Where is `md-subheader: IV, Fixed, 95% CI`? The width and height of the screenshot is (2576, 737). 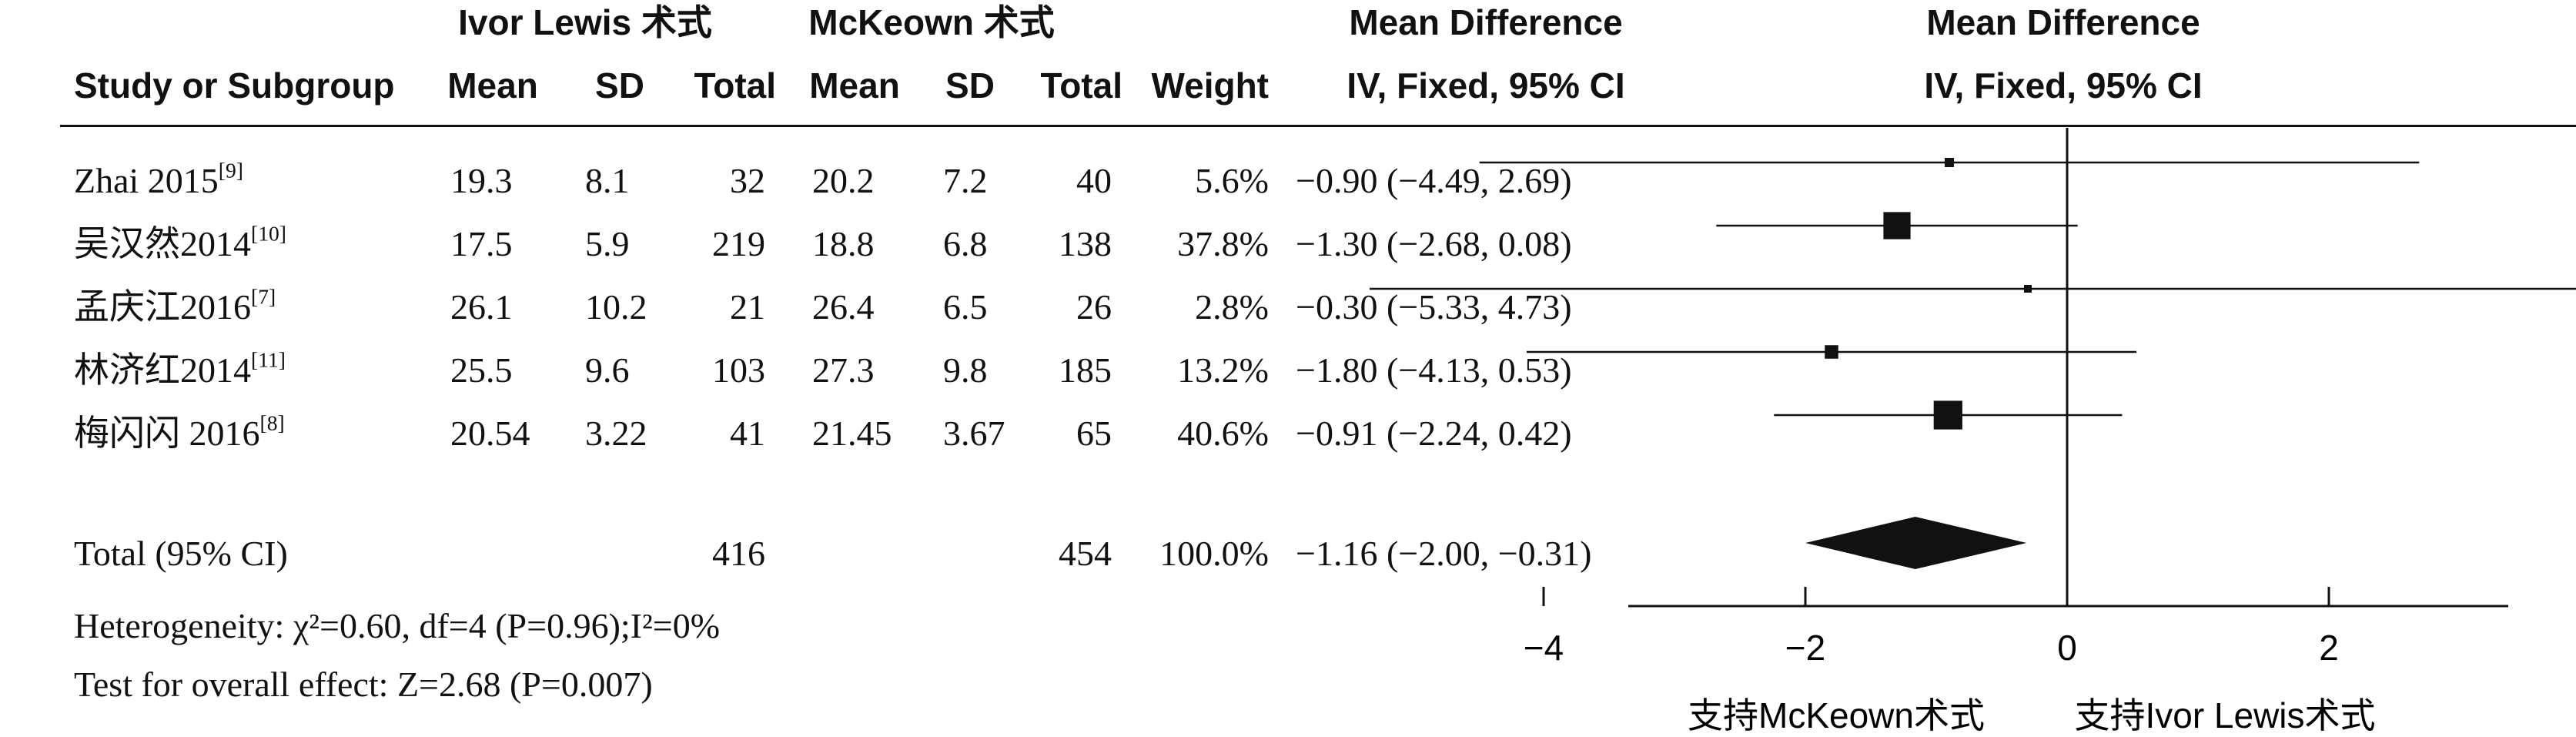
md-subheader: IV, Fixed, 95% CI is located at coordinates (1486, 85).